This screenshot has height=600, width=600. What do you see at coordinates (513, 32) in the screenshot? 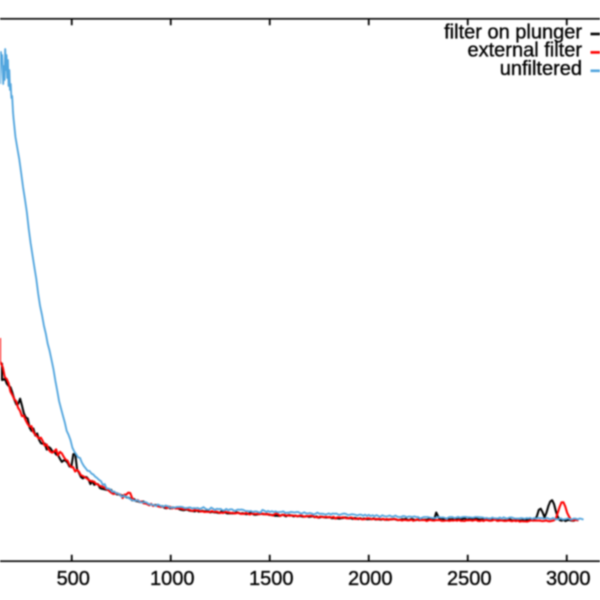
I see `svg-text: filter on plunger` at bounding box center [513, 32].